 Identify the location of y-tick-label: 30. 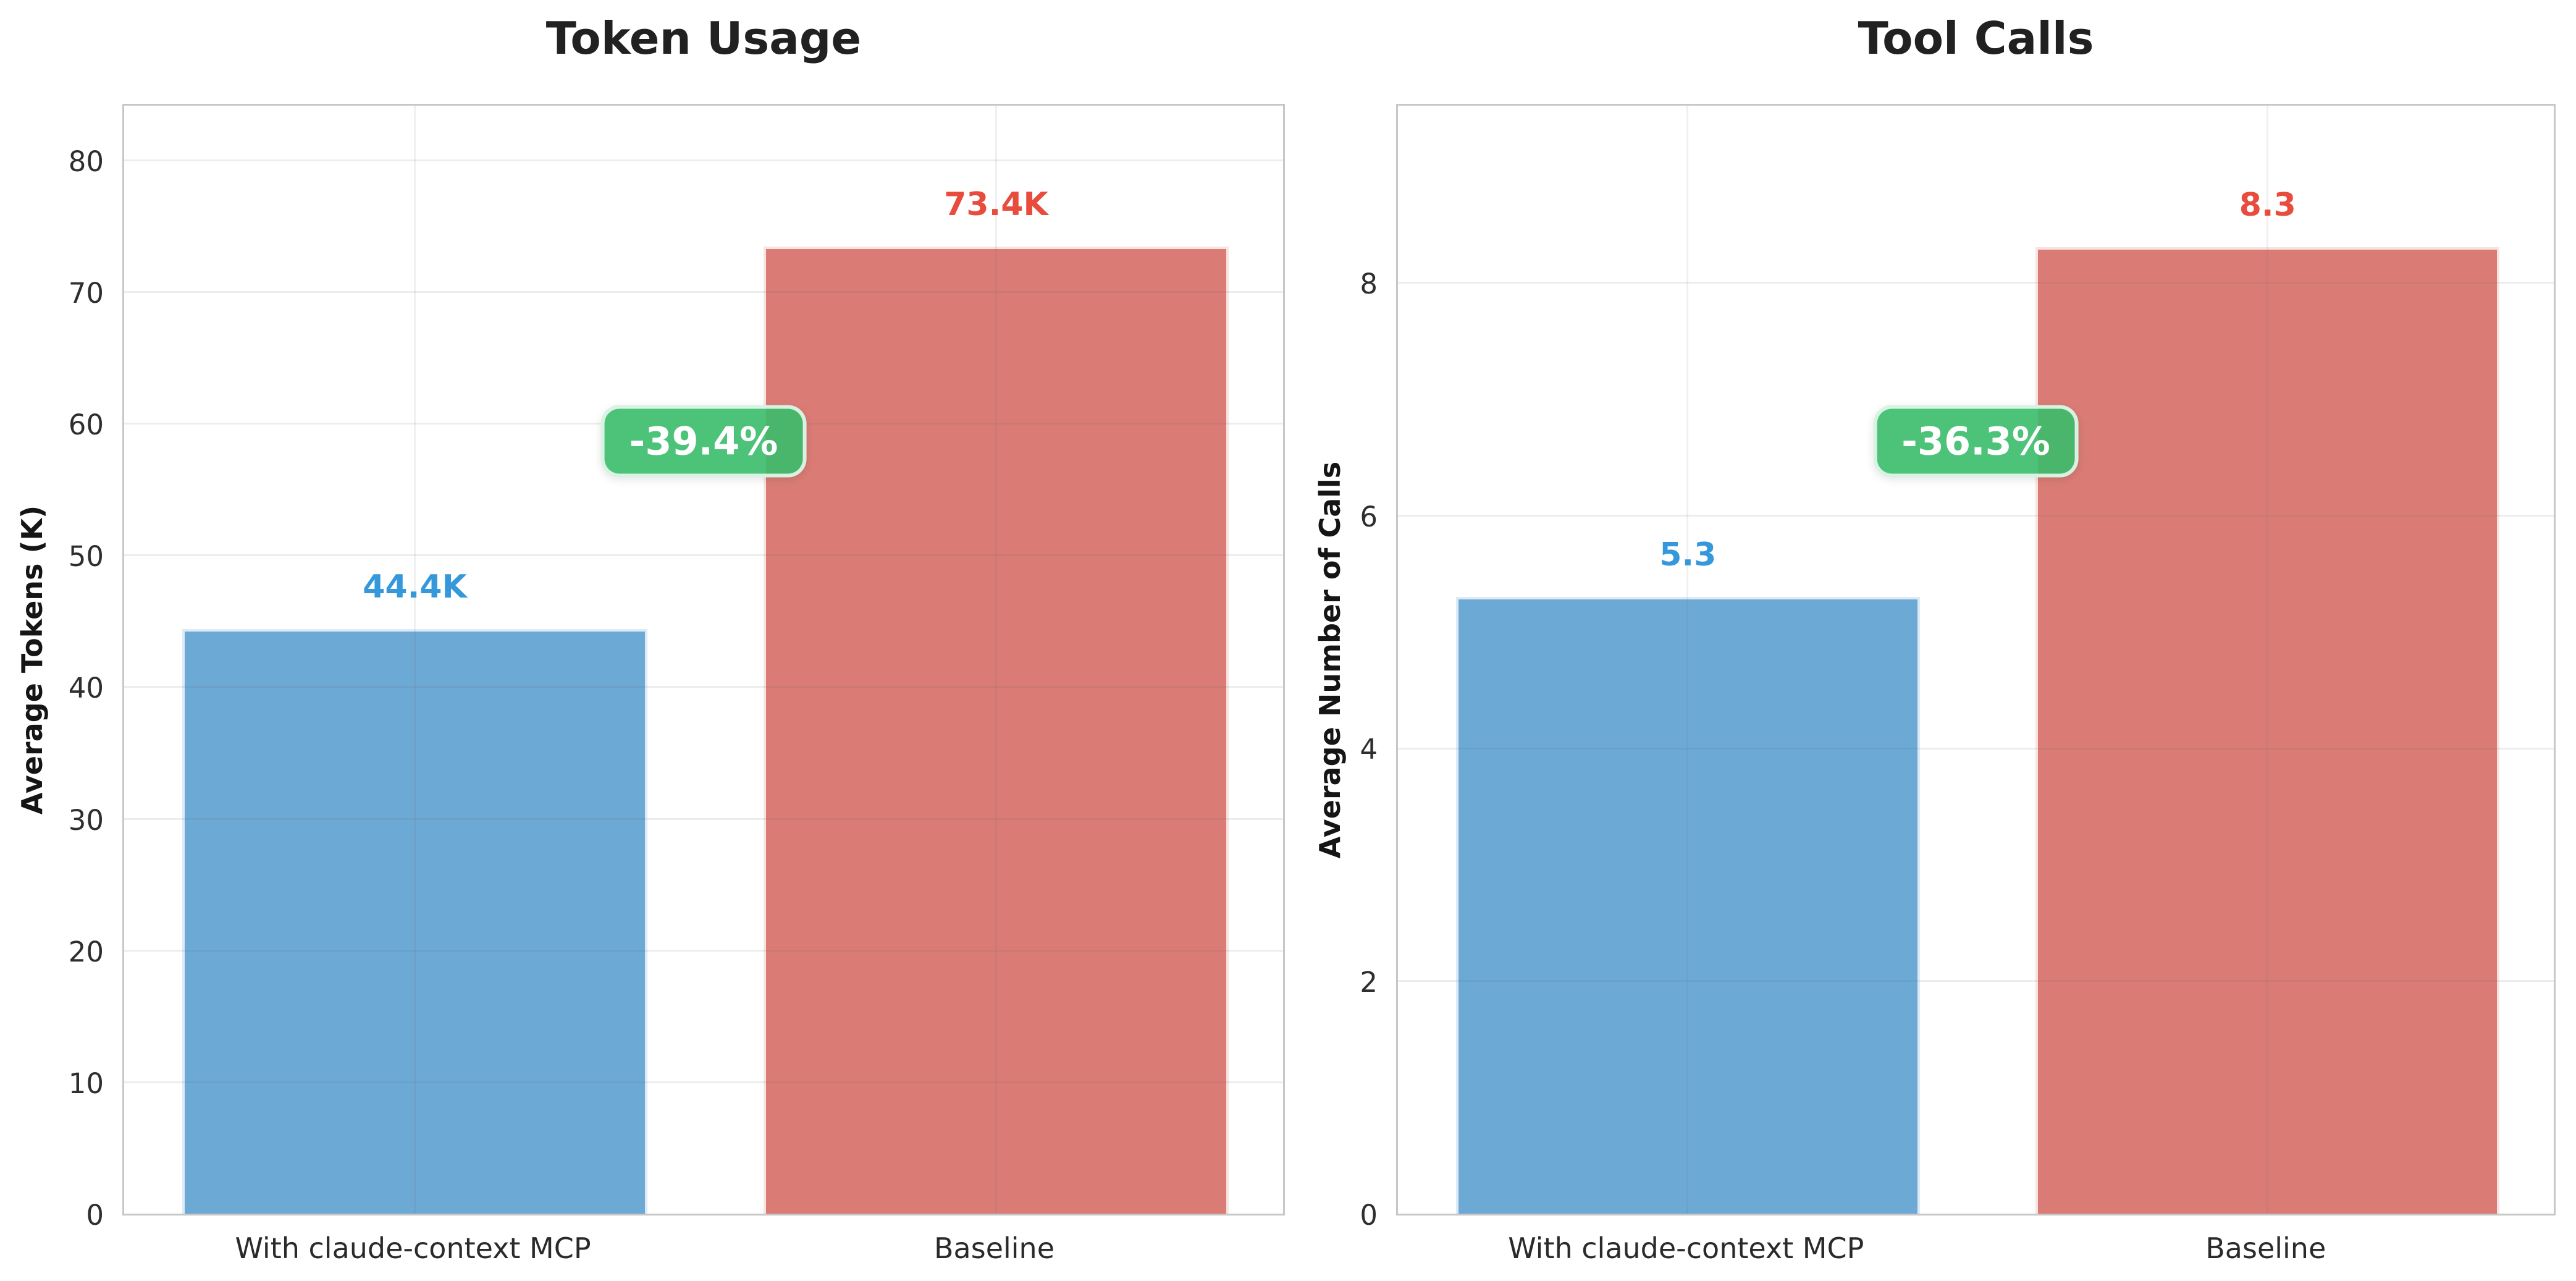
(86, 820).